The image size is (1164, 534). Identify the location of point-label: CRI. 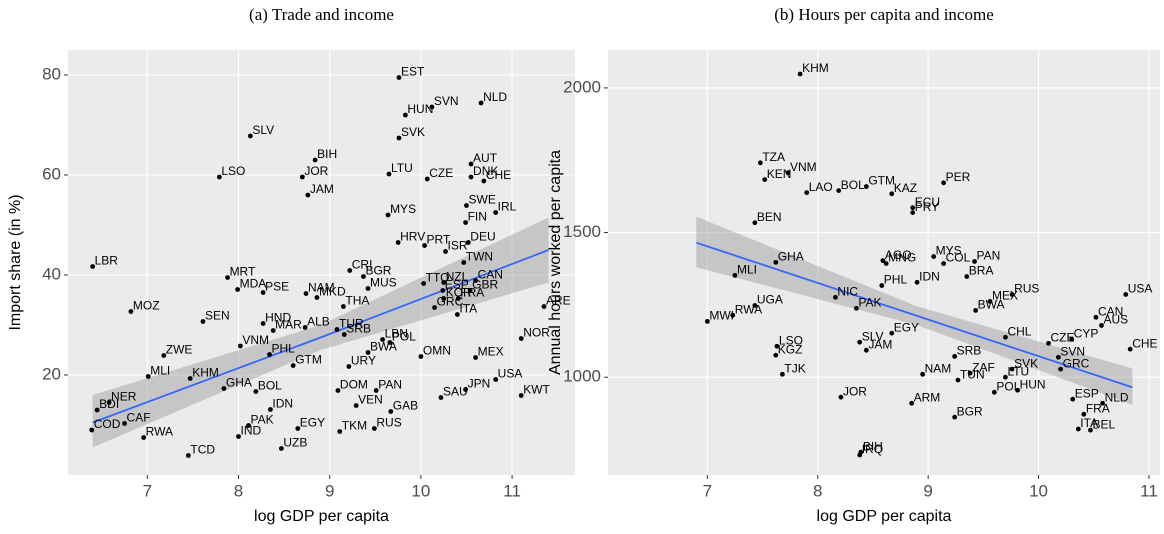
(362, 265).